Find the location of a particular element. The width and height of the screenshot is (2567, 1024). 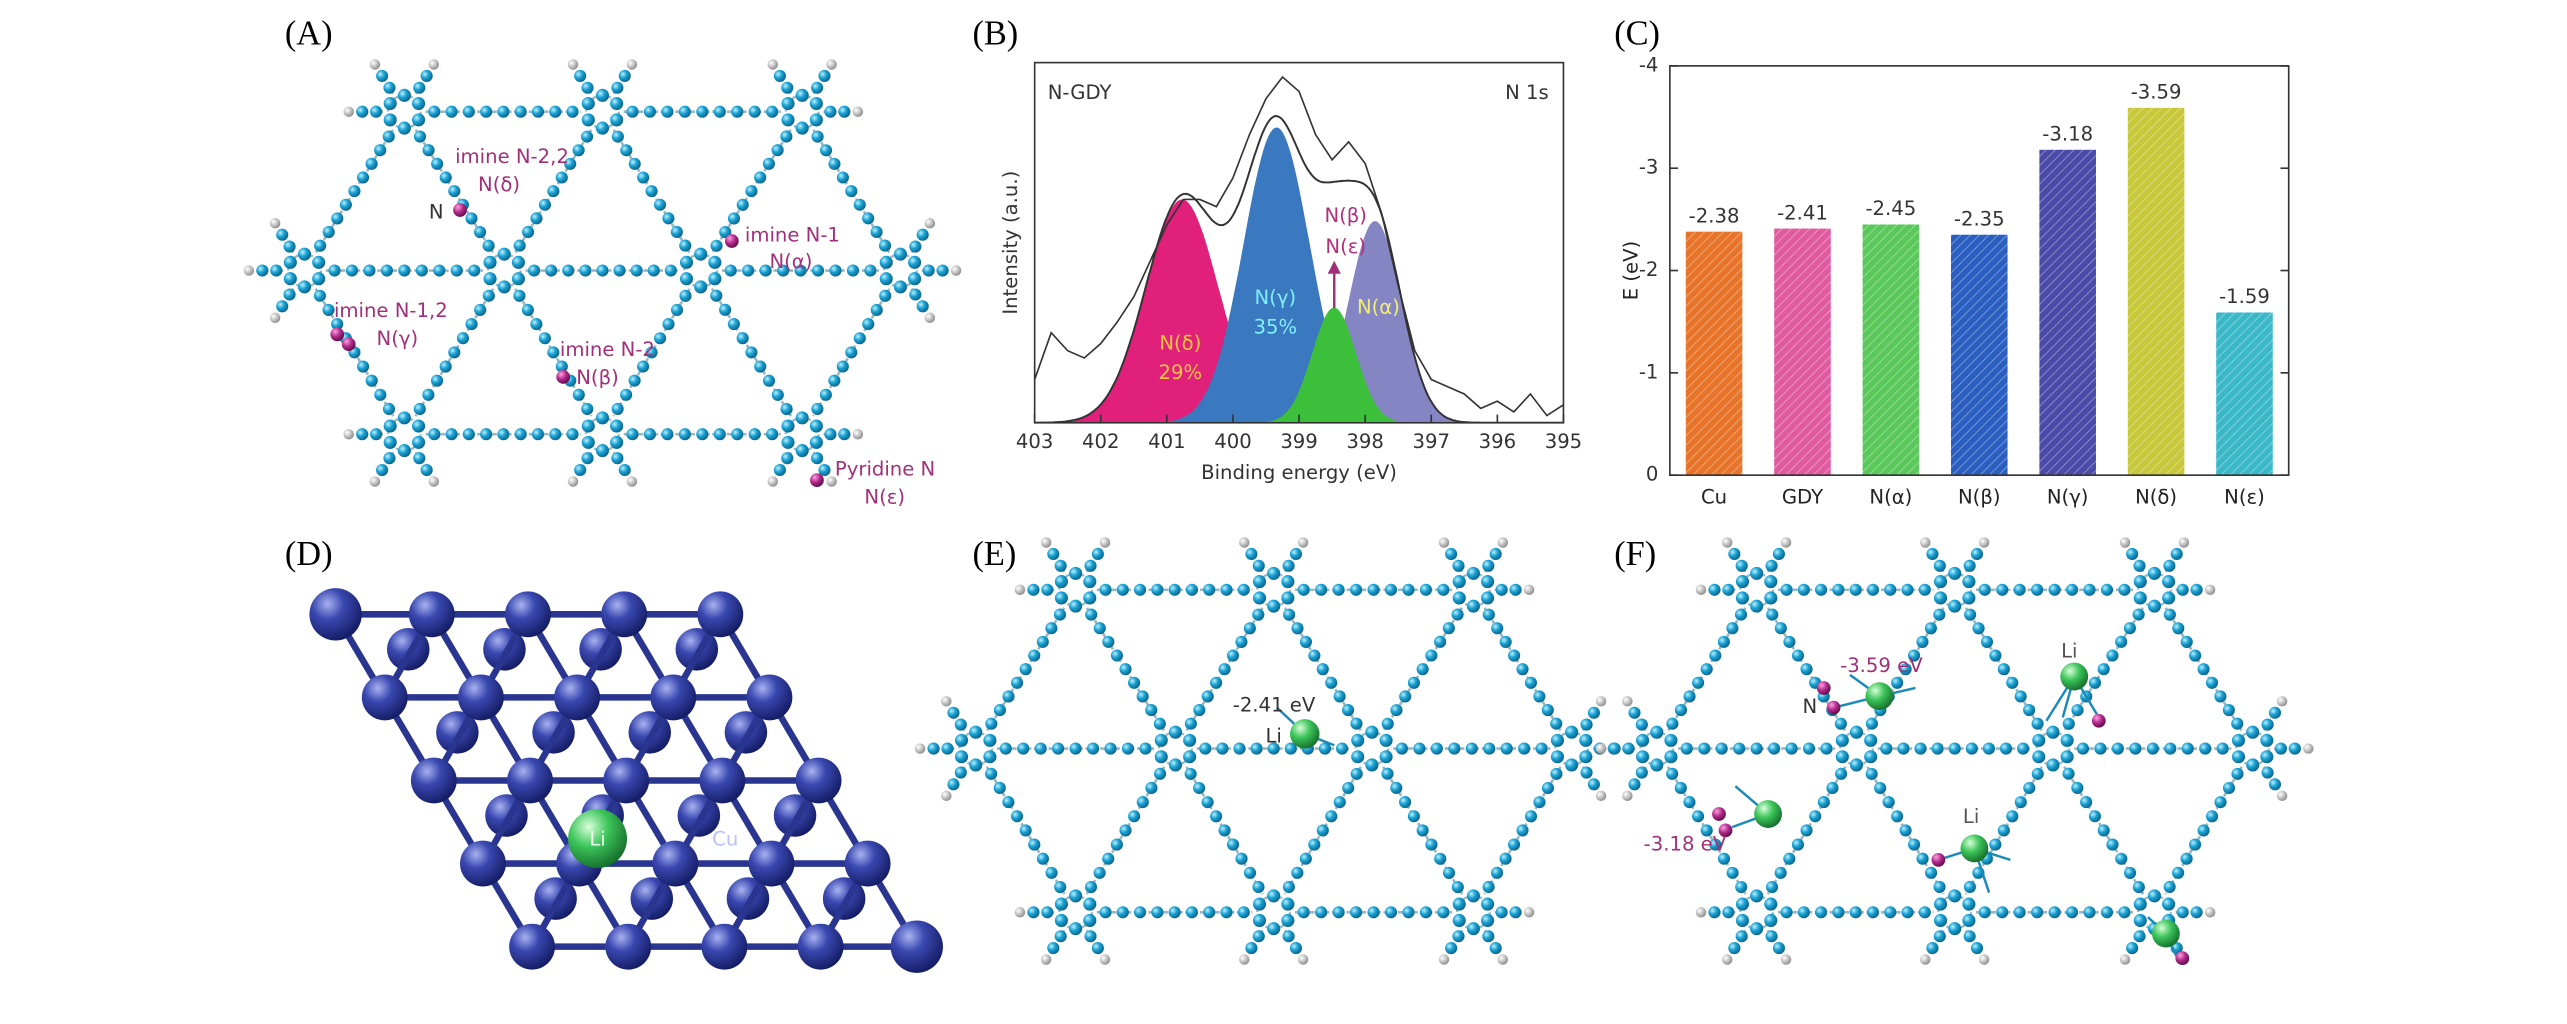

value-label: -1.59 is located at coordinates (2244, 296).